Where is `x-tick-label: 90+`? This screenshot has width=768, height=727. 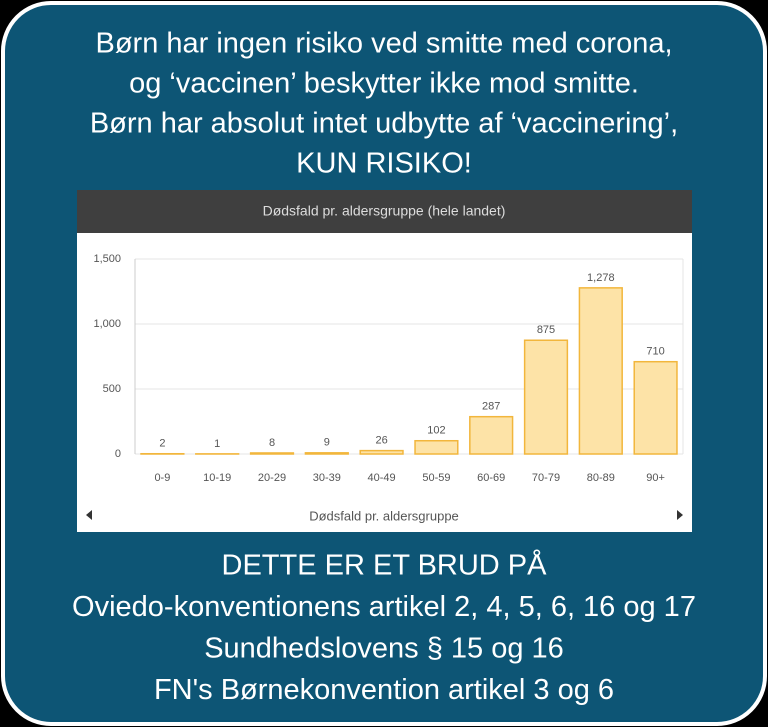 x-tick-label: 90+ is located at coordinates (655, 478).